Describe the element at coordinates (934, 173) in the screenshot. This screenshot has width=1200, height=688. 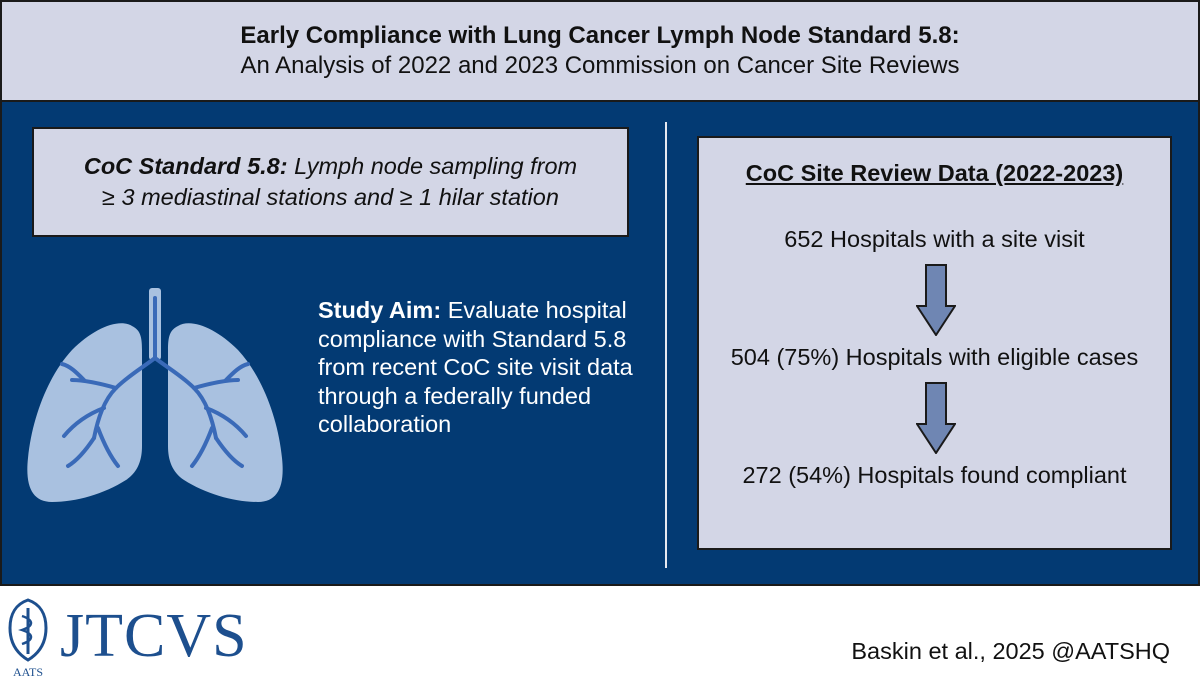
I see `site-review-title: CoC Site Review Data (2022-2023)` at that location.